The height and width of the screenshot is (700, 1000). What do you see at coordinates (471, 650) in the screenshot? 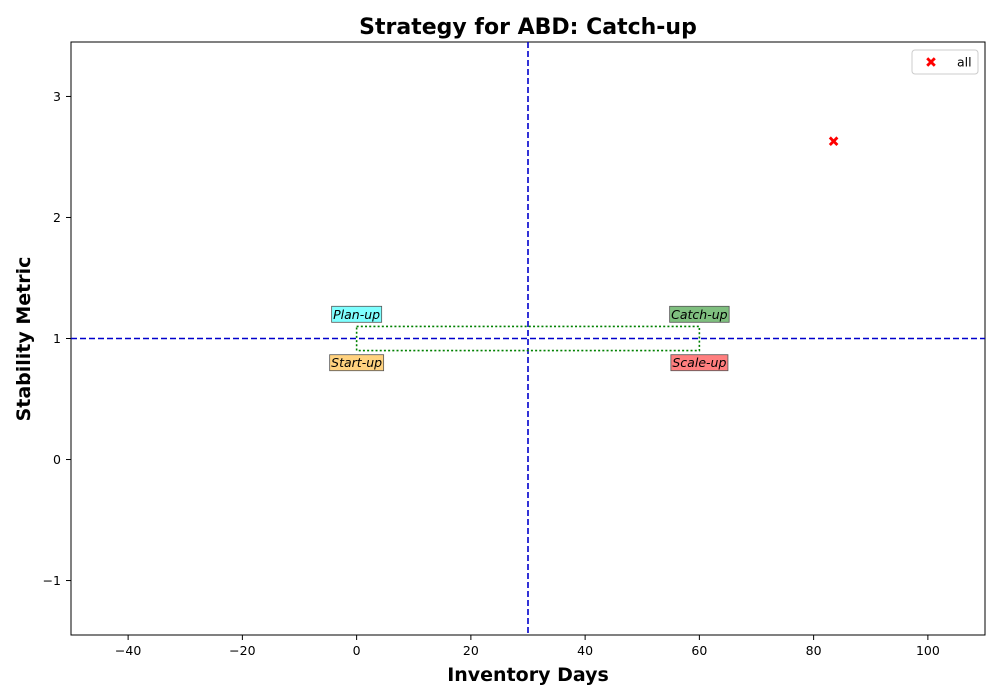
I see `x-tick-label: 20` at bounding box center [471, 650].